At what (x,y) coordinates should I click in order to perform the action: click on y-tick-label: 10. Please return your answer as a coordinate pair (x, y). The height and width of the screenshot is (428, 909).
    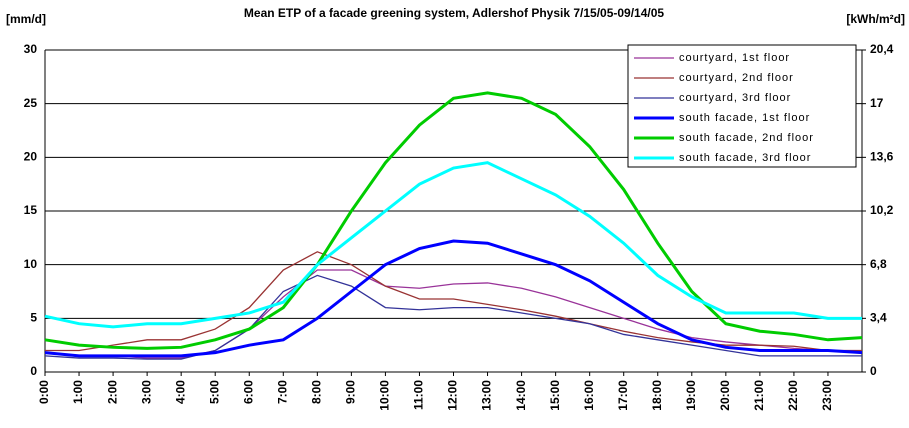
    Looking at the image, I should click on (31, 264).